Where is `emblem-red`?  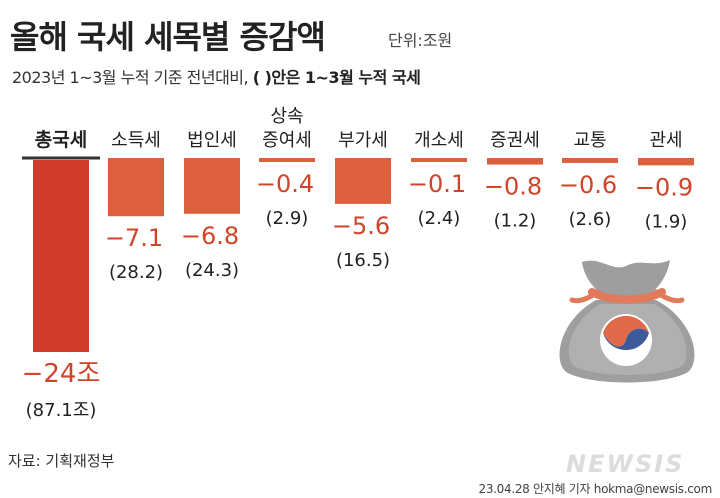
emblem-red is located at coordinates (626, 331).